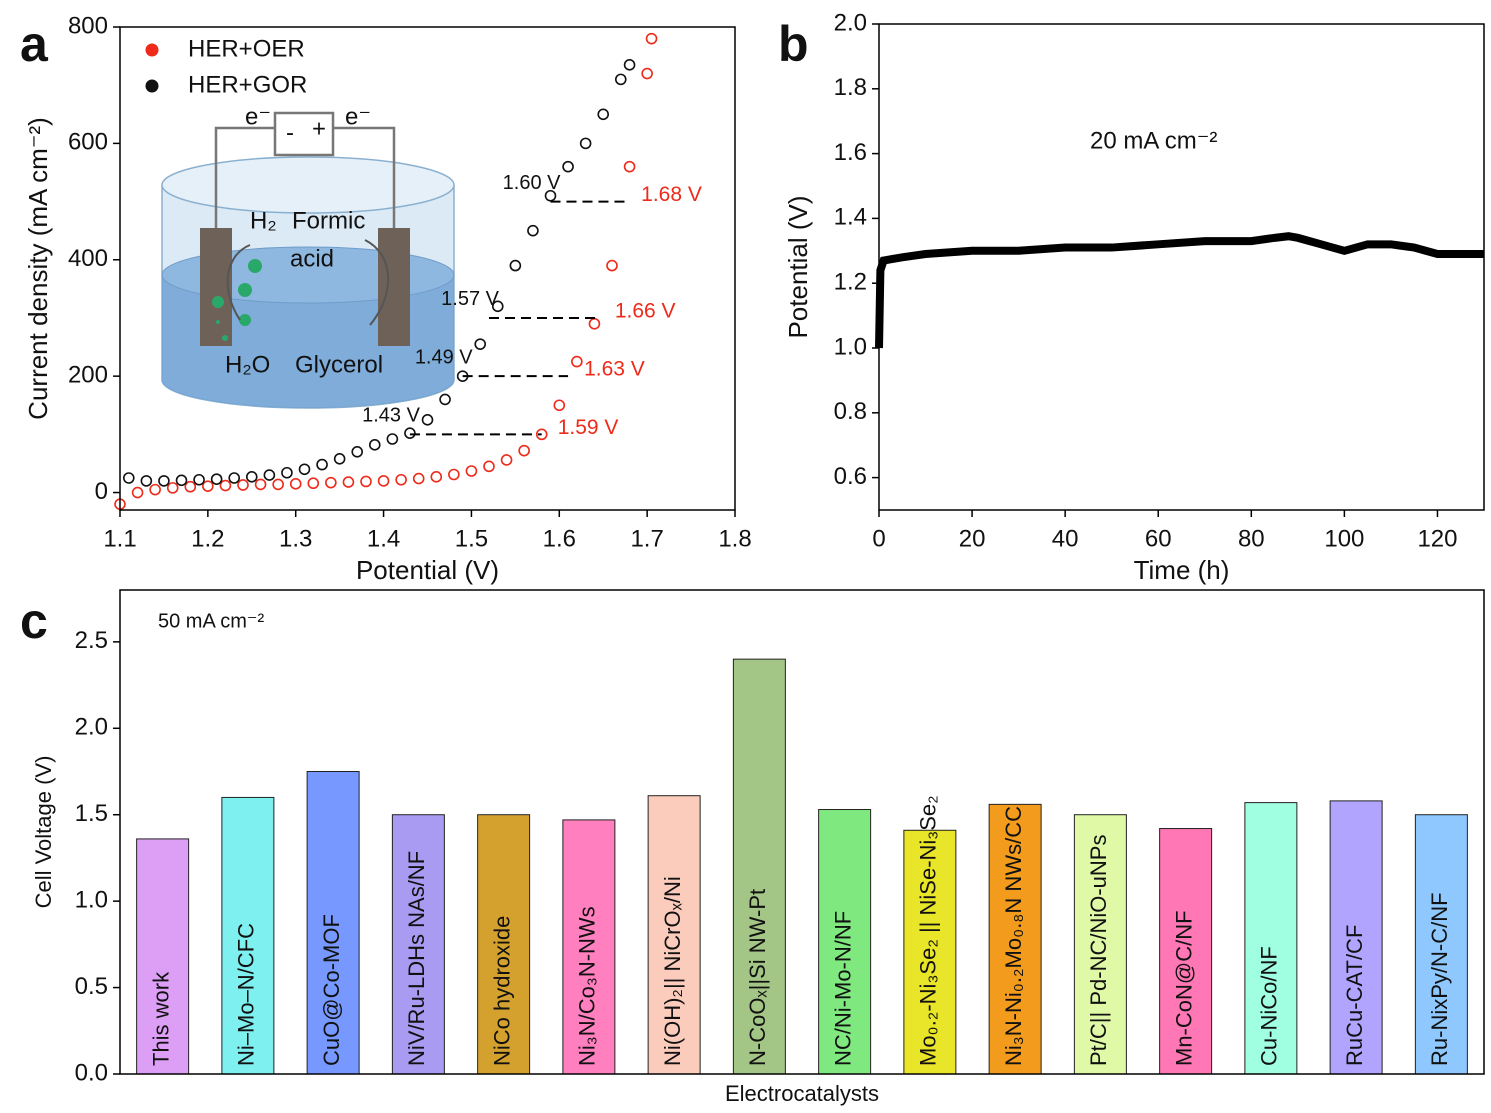  I want to click on y-tick-label: 0.0, so click(91, 1072).